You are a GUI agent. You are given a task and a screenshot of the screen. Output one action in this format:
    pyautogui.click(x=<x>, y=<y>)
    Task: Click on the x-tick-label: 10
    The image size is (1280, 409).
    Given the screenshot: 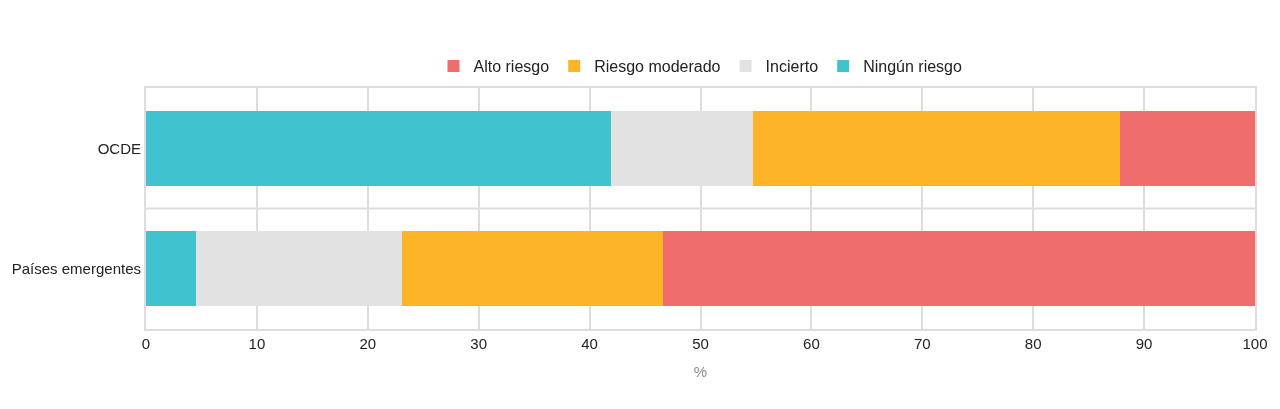 What is the action you would take?
    pyautogui.click(x=257, y=343)
    